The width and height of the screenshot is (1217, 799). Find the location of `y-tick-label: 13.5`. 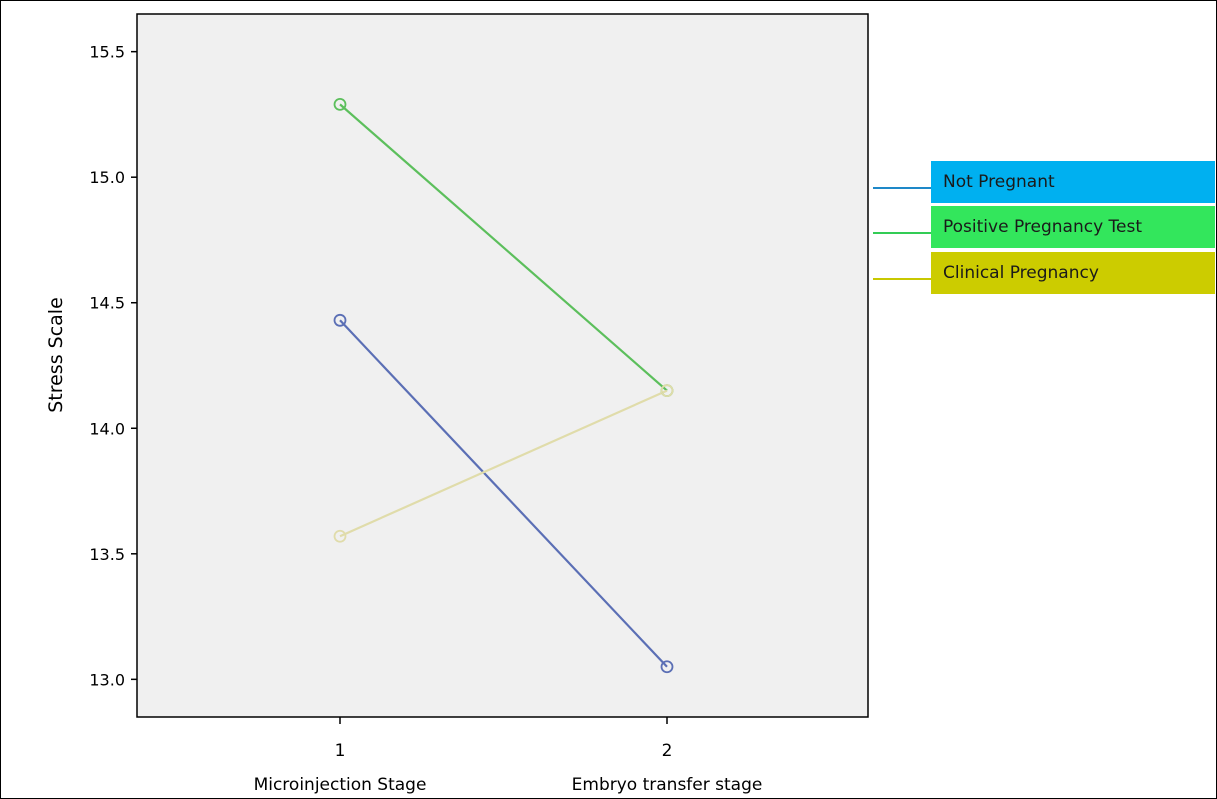

y-tick-label: 13.5 is located at coordinates (107, 554).